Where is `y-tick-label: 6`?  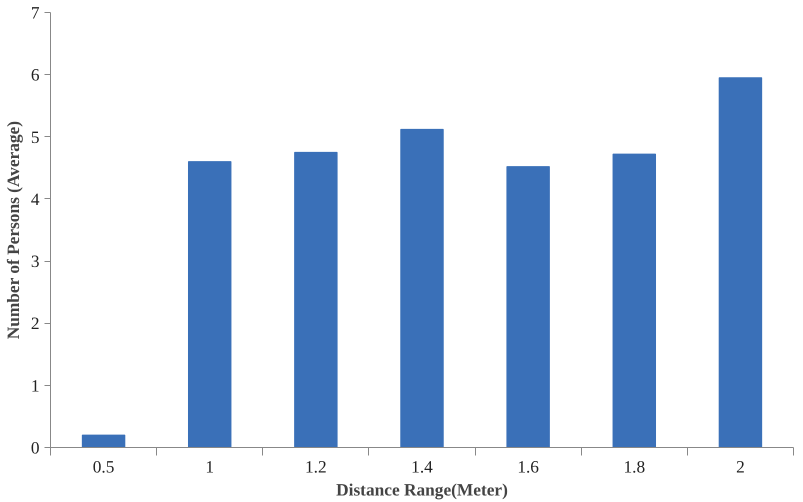 y-tick-label: 6 is located at coordinates (35, 75).